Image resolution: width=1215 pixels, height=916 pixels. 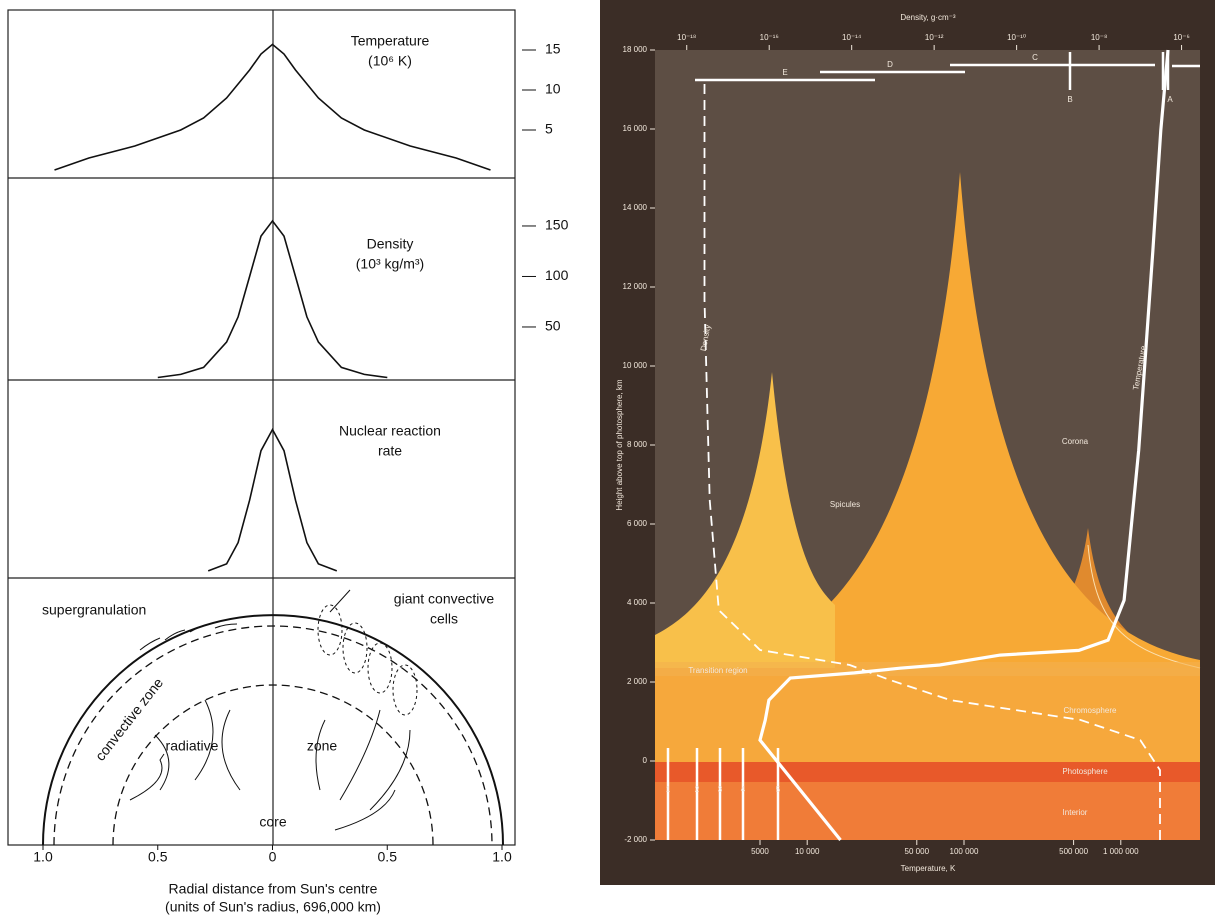 What do you see at coordinates (637, 602) in the screenshot?
I see `y-tick-label: 4 000` at bounding box center [637, 602].